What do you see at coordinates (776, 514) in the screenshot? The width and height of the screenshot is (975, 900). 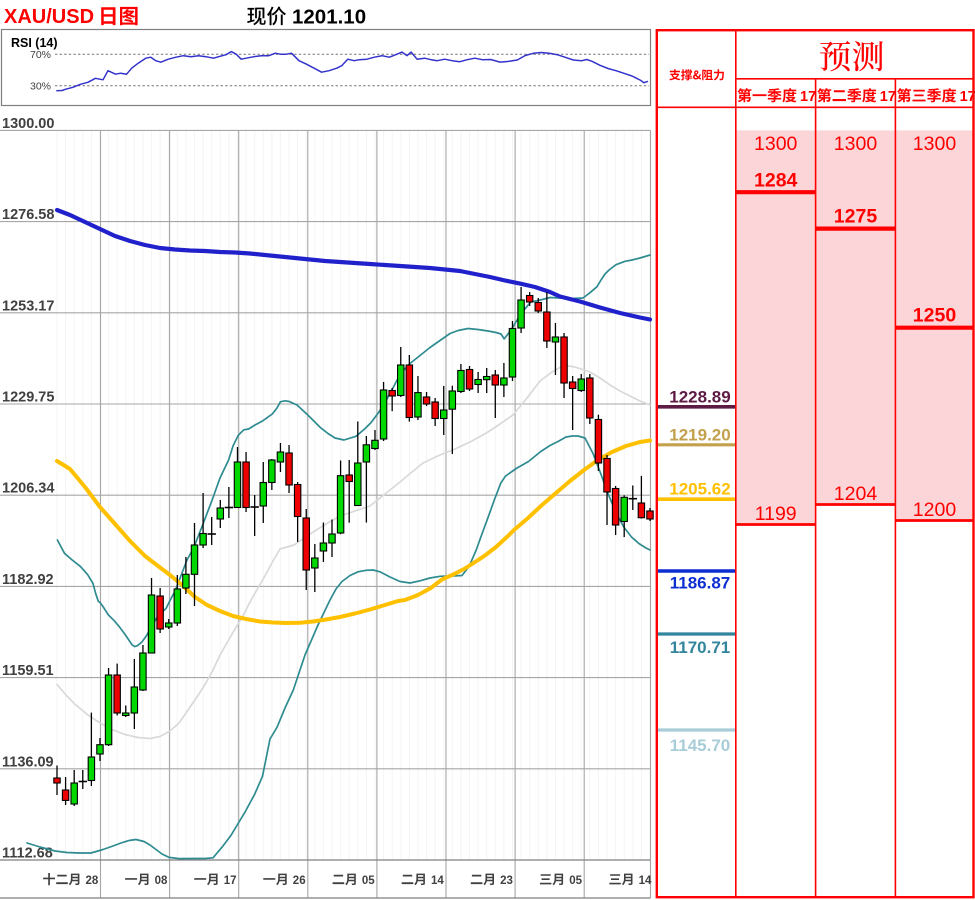 I see `svg-text: 1199` at bounding box center [776, 514].